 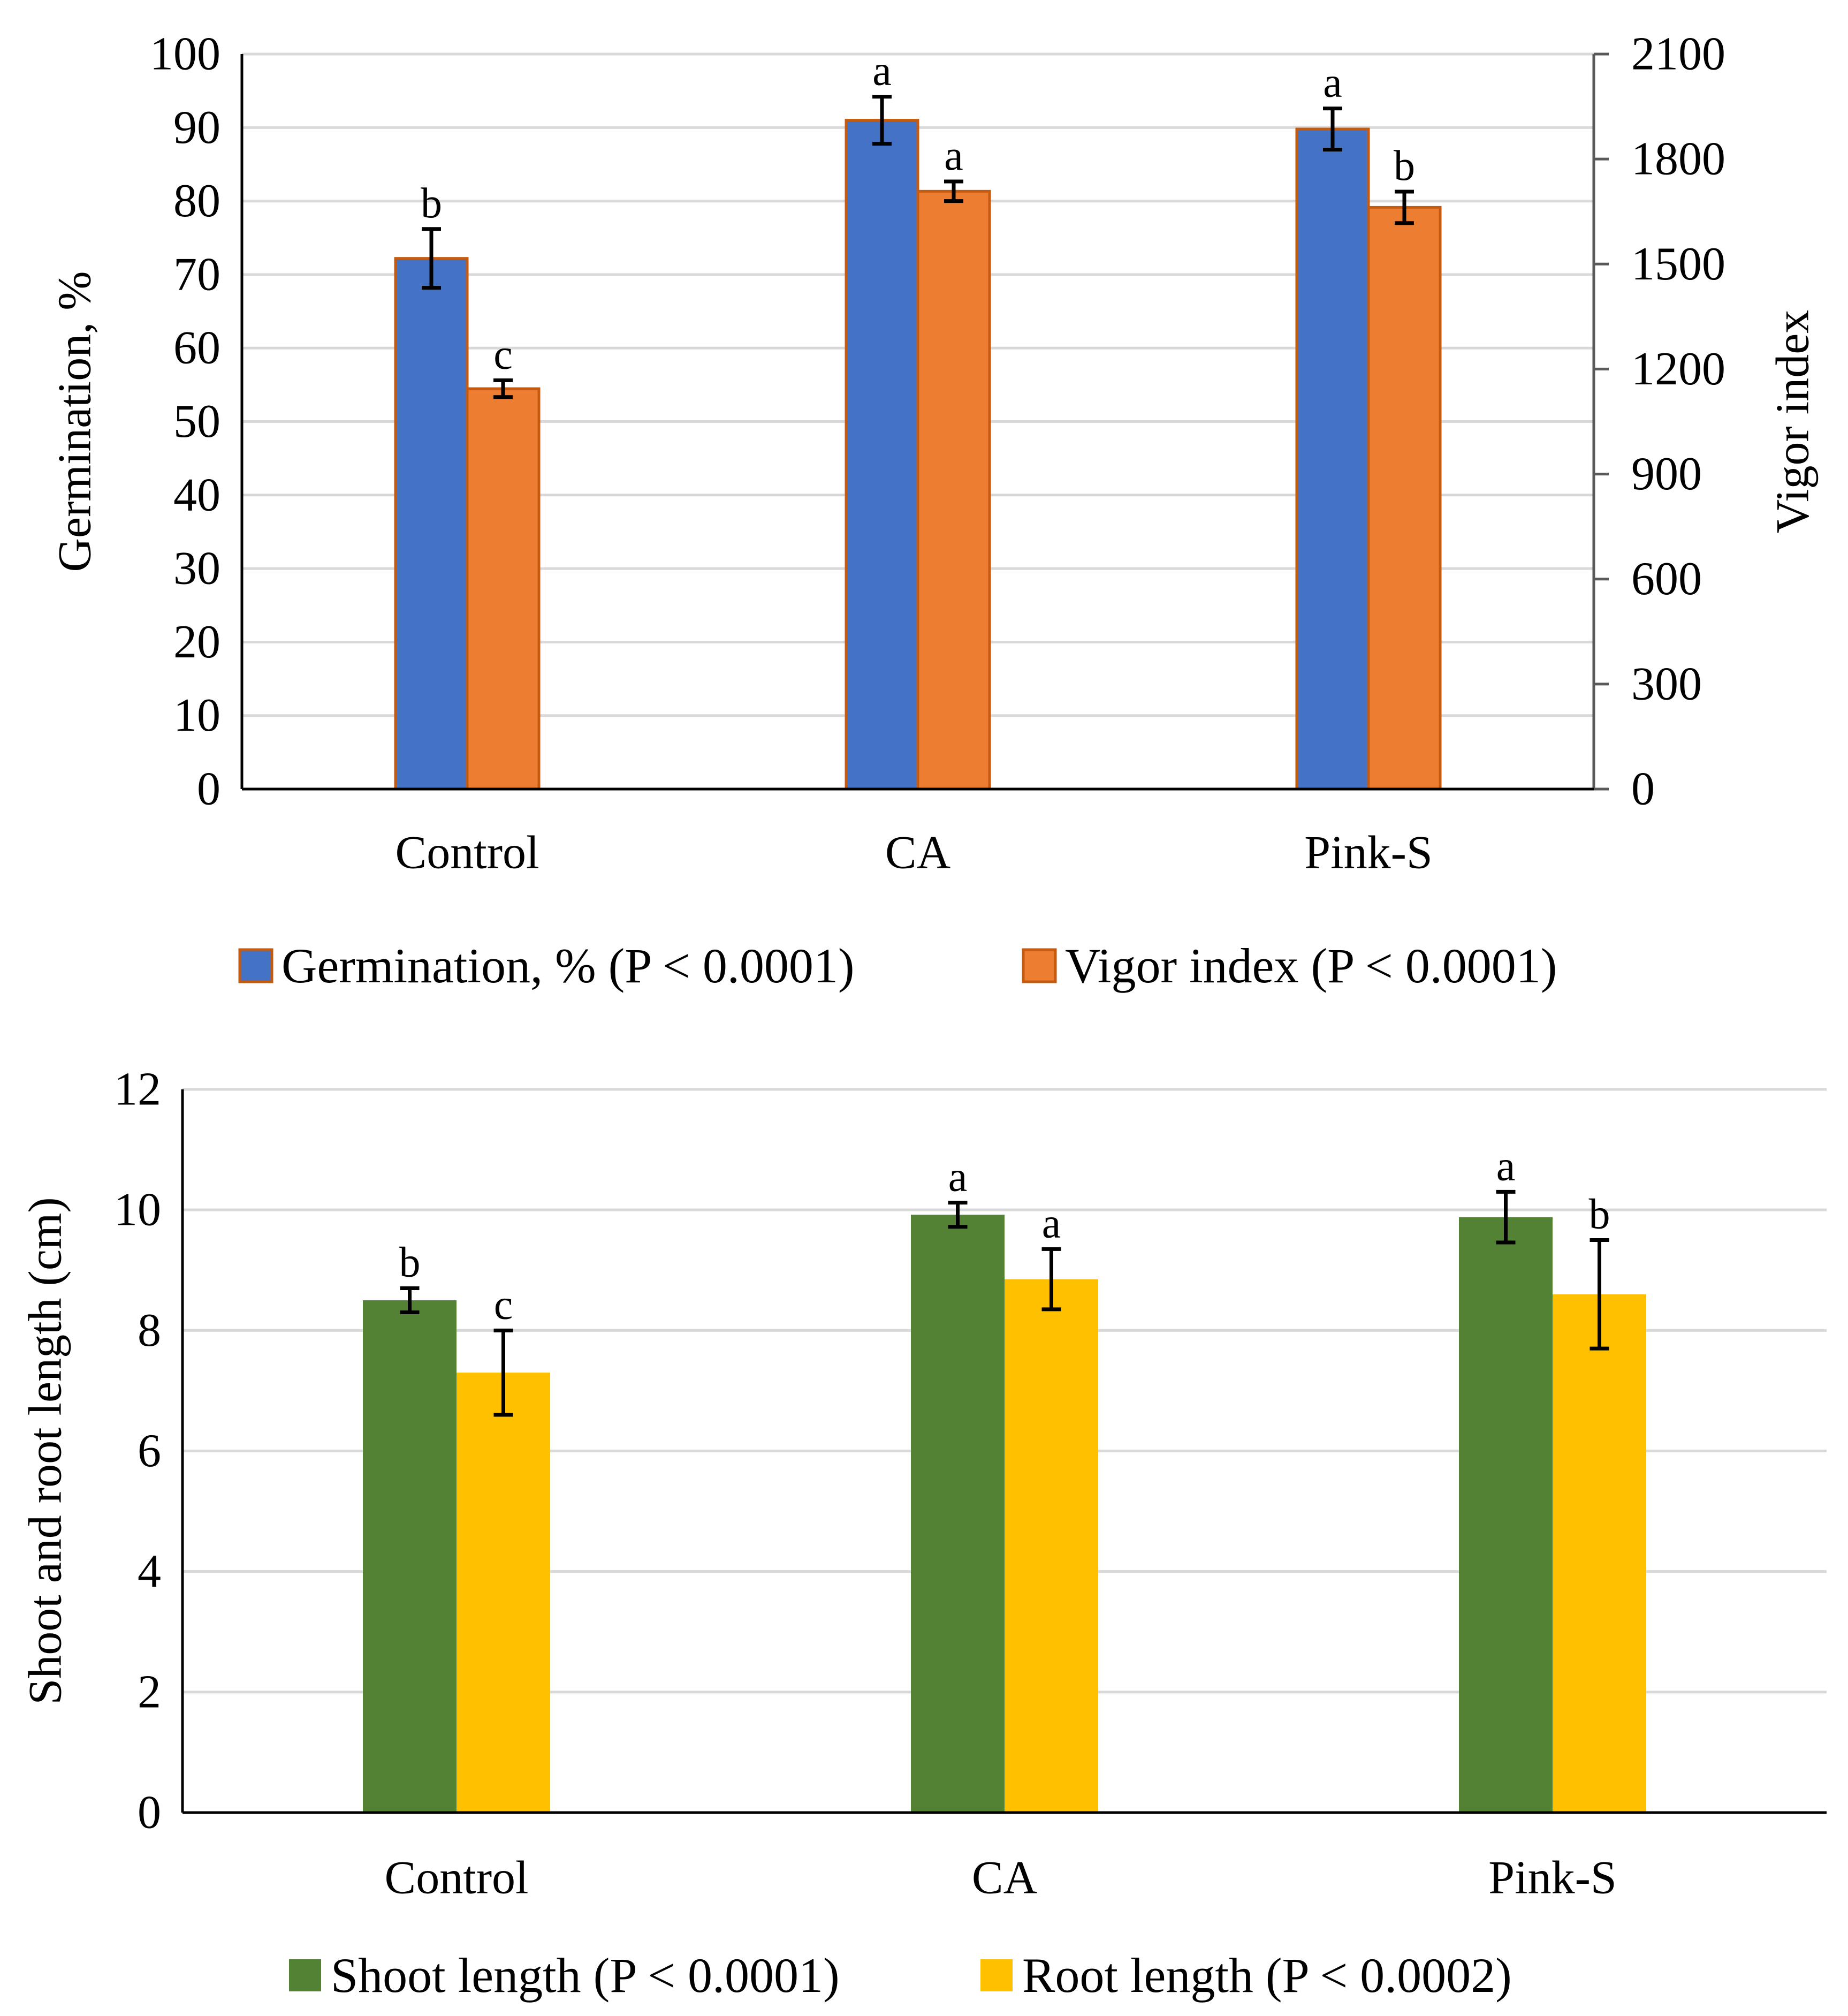 What do you see at coordinates (1051, 1546) in the screenshot?
I see `bar-root-length-ca` at bounding box center [1051, 1546].